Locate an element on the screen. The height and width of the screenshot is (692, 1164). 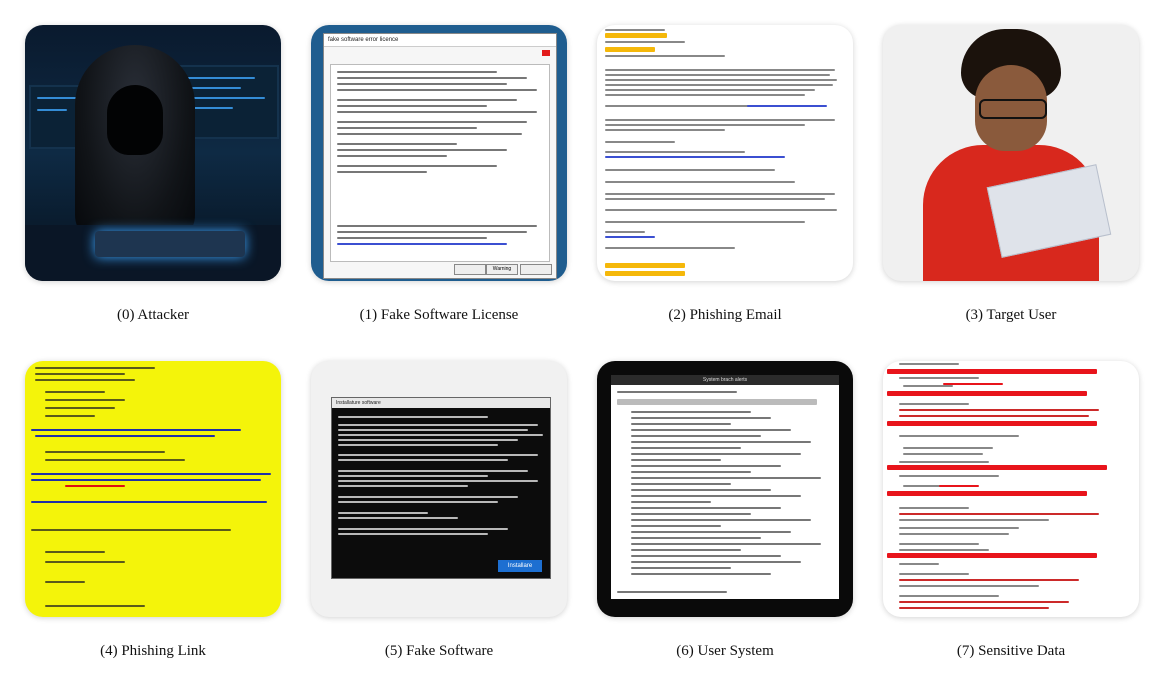
installer-terminal-window: Installature software Installare is located at coordinates (441, 488).